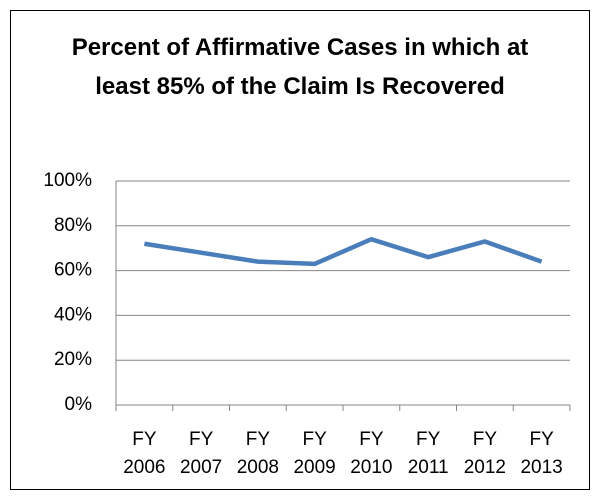  Describe the element at coordinates (67, 180) in the screenshot. I see `y-tick-label: 100%` at that location.